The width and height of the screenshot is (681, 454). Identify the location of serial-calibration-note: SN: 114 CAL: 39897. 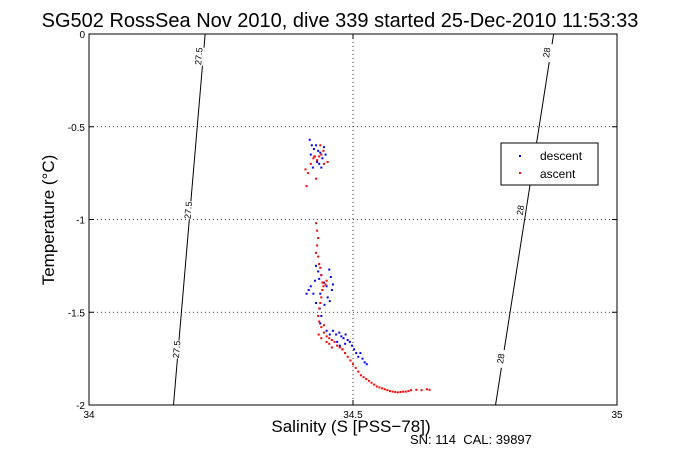
(471, 439).